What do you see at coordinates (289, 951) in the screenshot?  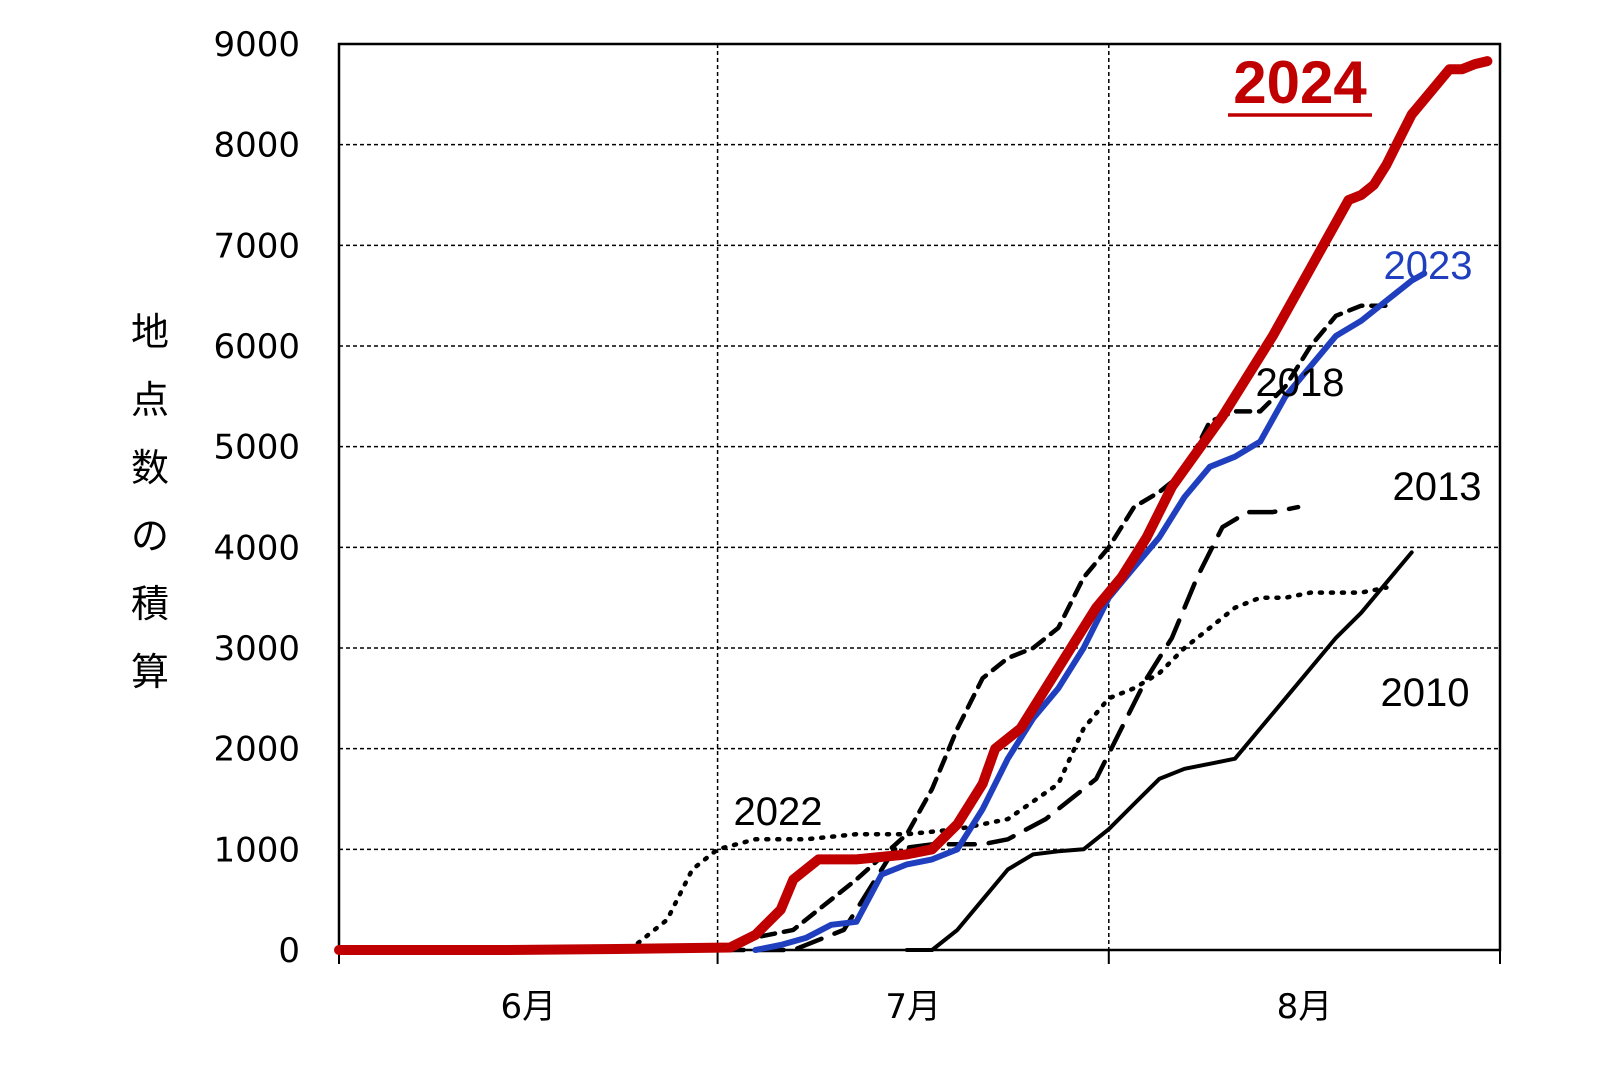 I see `y-tick-label: 0` at bounding box center [289, 951].